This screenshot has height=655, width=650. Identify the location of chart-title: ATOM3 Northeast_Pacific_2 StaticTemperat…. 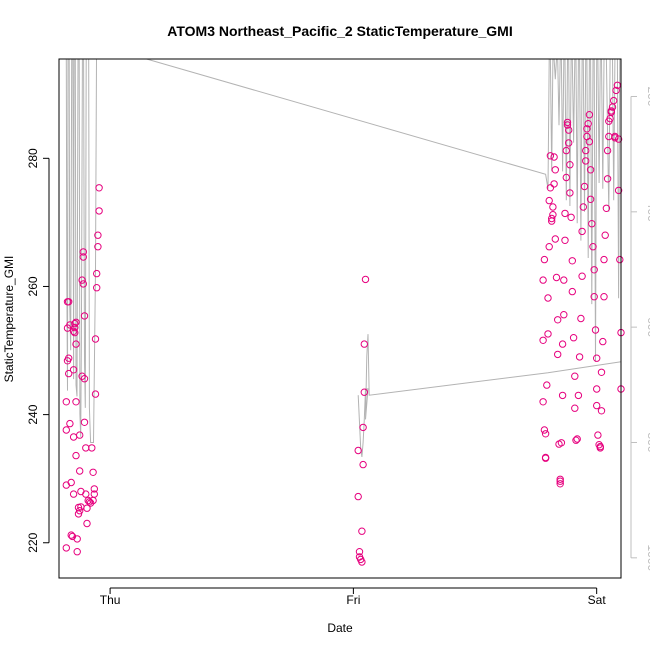
(339, 31).